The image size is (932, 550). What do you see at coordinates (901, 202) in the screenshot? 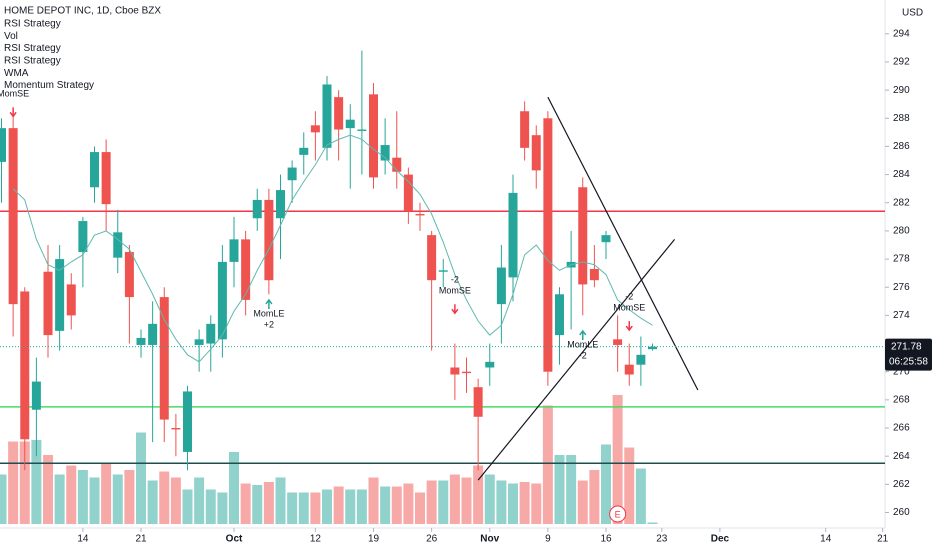
I see `y-tick-label: 282` at bounding box center [901, 202].